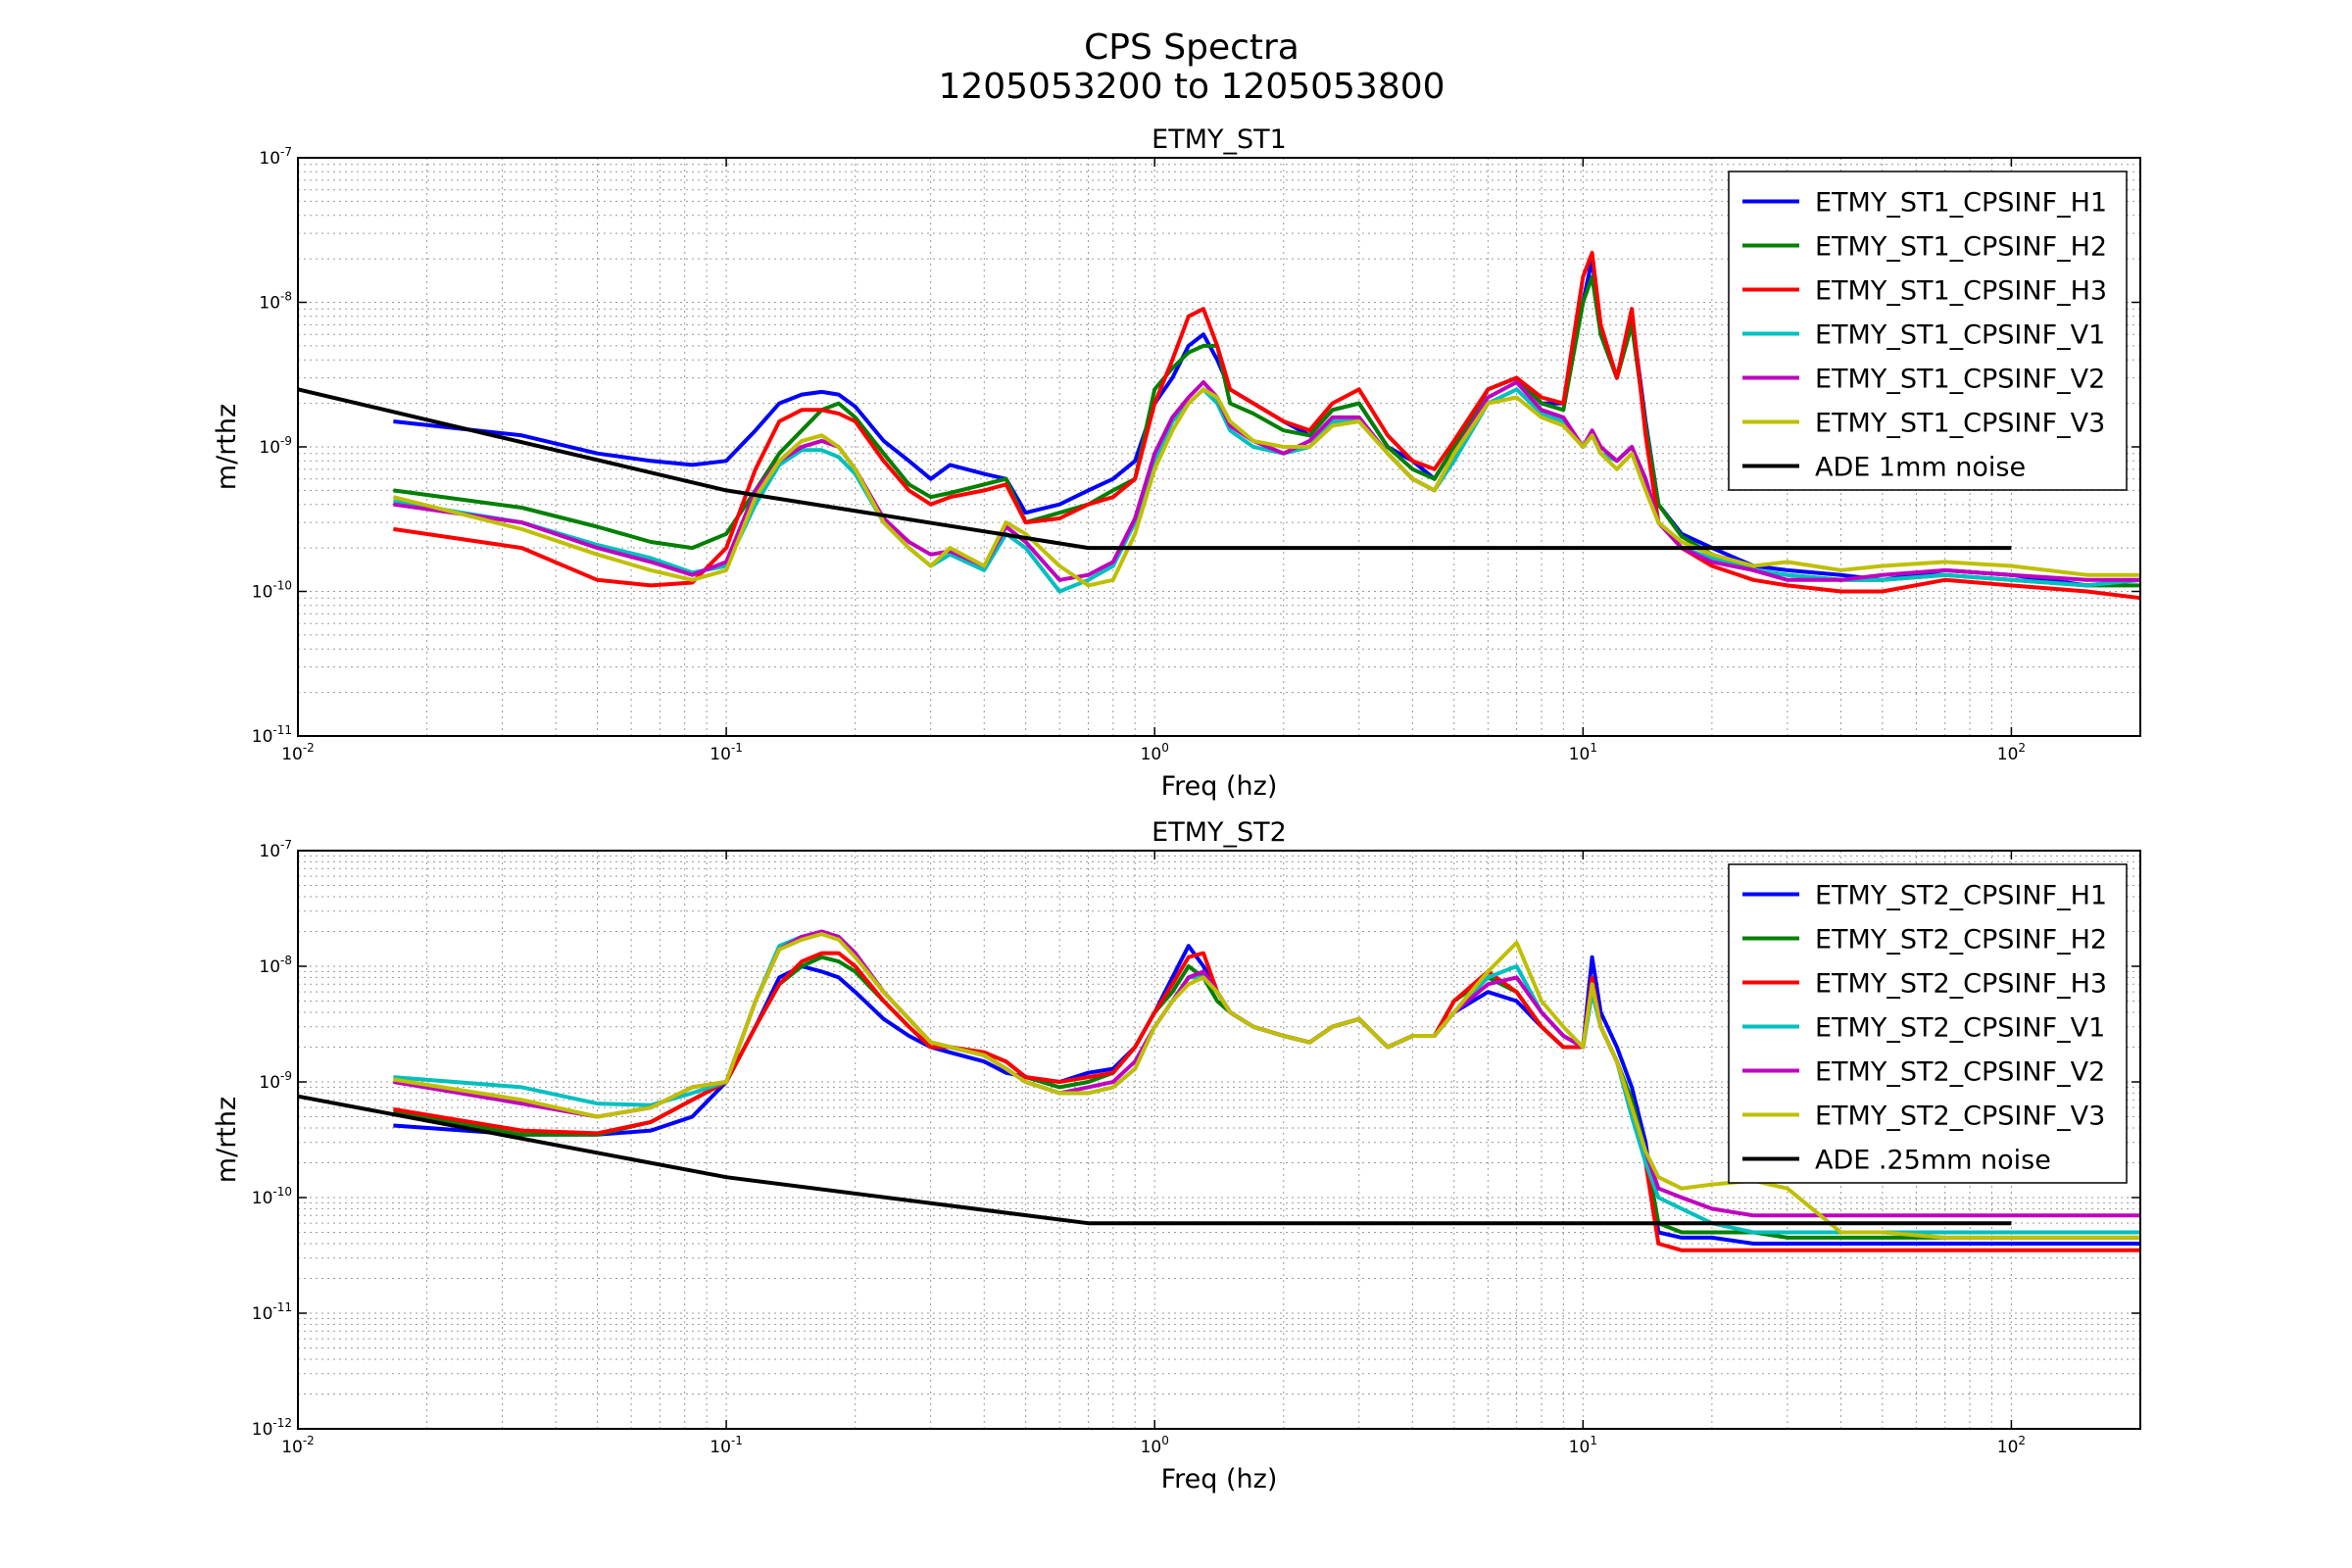 The height and width of the screenshot is (1568, 2352). Describe the element at coordinates (1960, 380) in the screenshot. I see `legend-label: ETMY_ST1_CPSINF_V2` at that location.